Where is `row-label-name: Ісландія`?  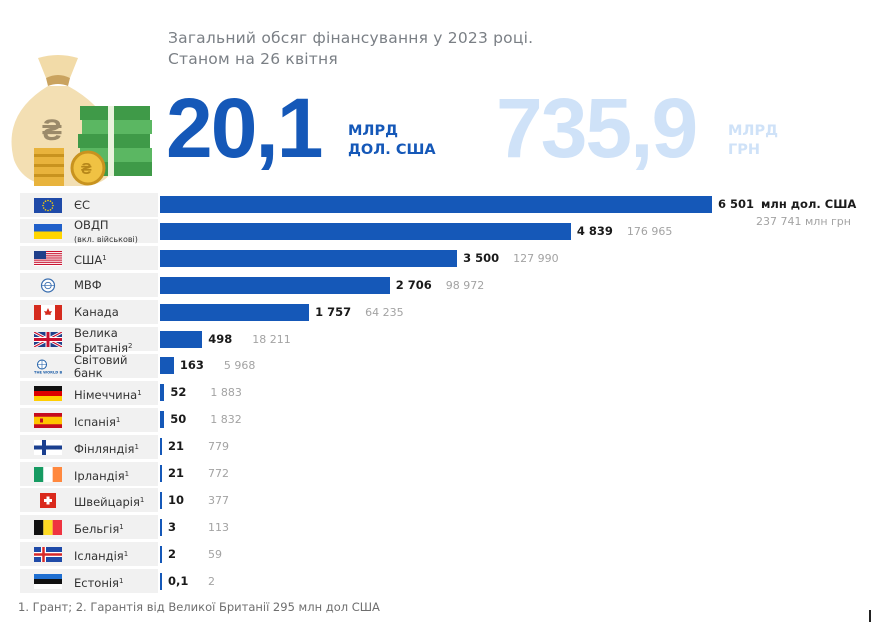 row-label-name: Ісландія is located at coordinates (99, 556).